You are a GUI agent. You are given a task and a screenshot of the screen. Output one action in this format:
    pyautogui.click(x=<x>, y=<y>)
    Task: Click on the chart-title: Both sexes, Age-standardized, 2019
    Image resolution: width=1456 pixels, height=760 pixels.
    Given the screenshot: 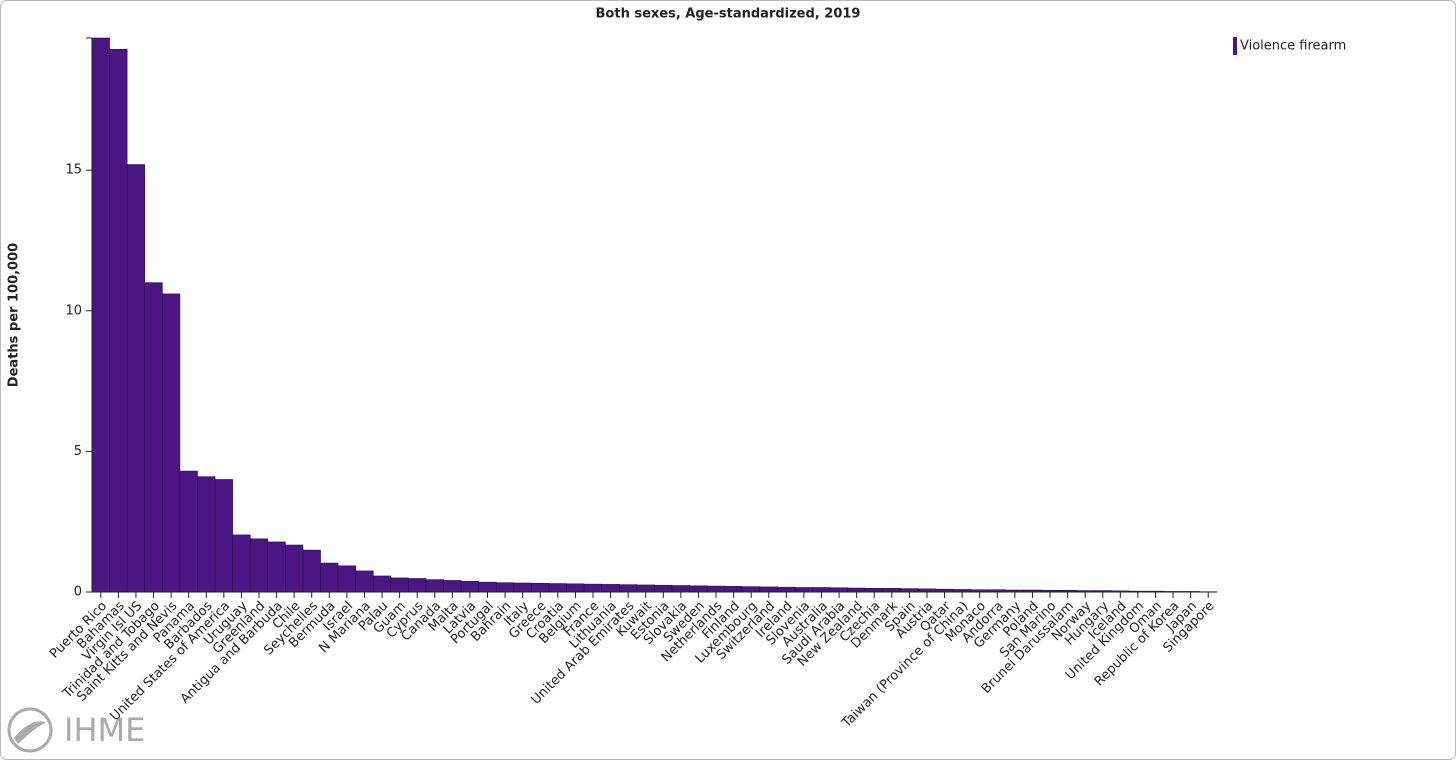 What is the action you would take?
    pyautogui.click(x=728, y=14)
    